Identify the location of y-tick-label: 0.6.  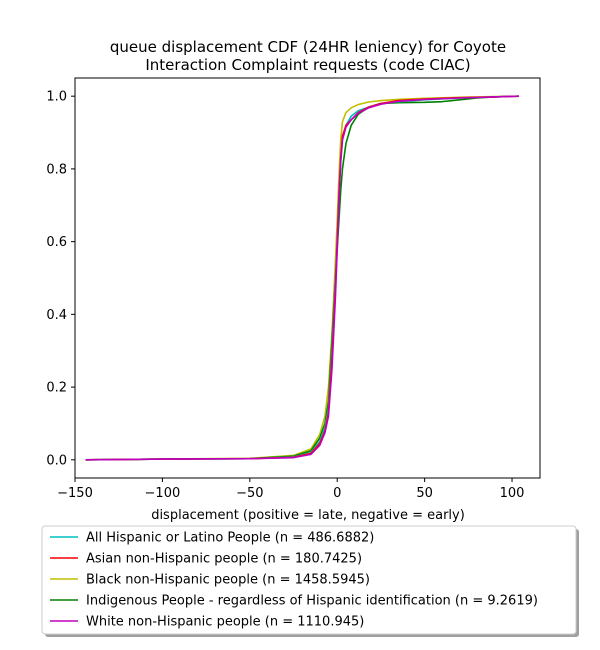
(56, 242).